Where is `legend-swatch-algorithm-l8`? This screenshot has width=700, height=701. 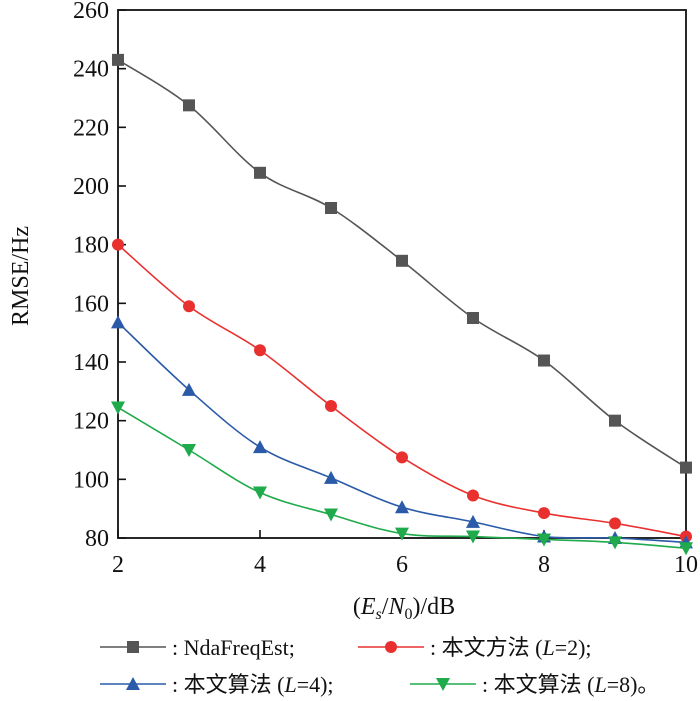 legend-swatch-algorithm-l8 is located at coordinates (443, 684).